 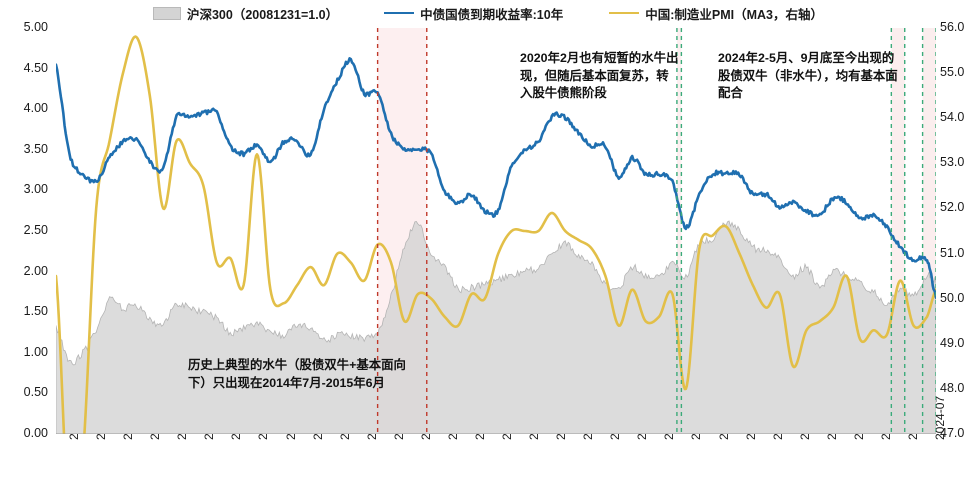 I want to click on y-axis-right-tick: 50.0, so click(x=952, y=297).